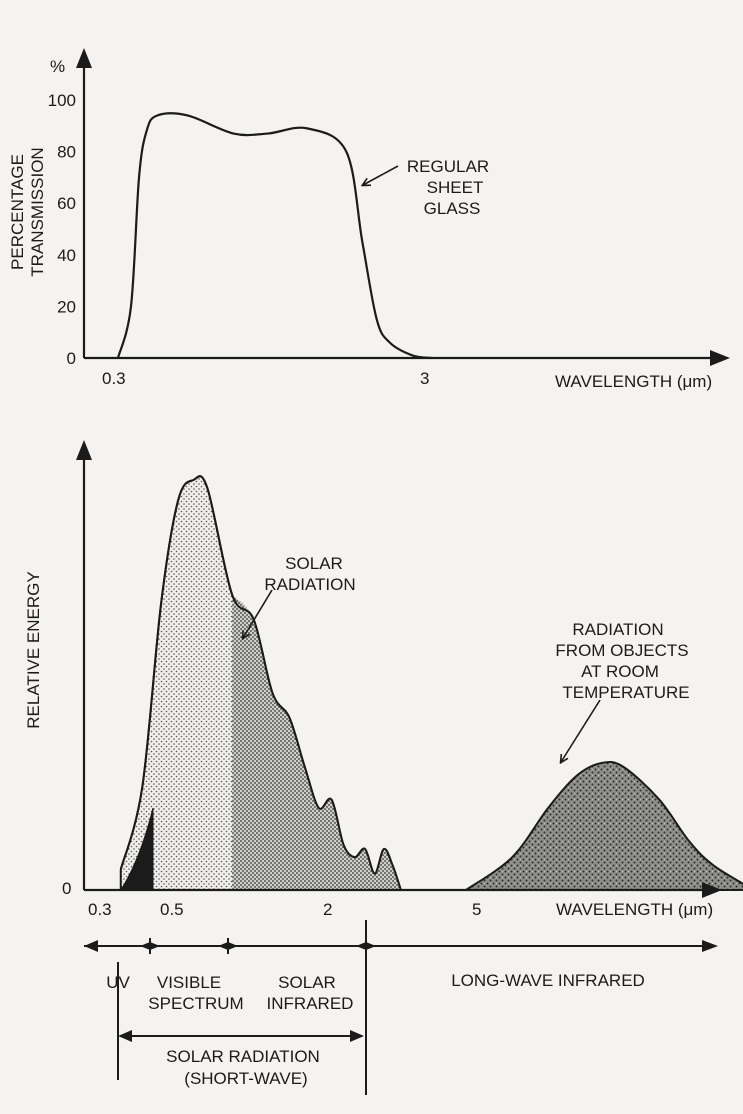  Describe the element at coordinates (37, 211) in the screenshot. I see `transmission-y-axis-label-line-2: TRANSMISSION` at that location.